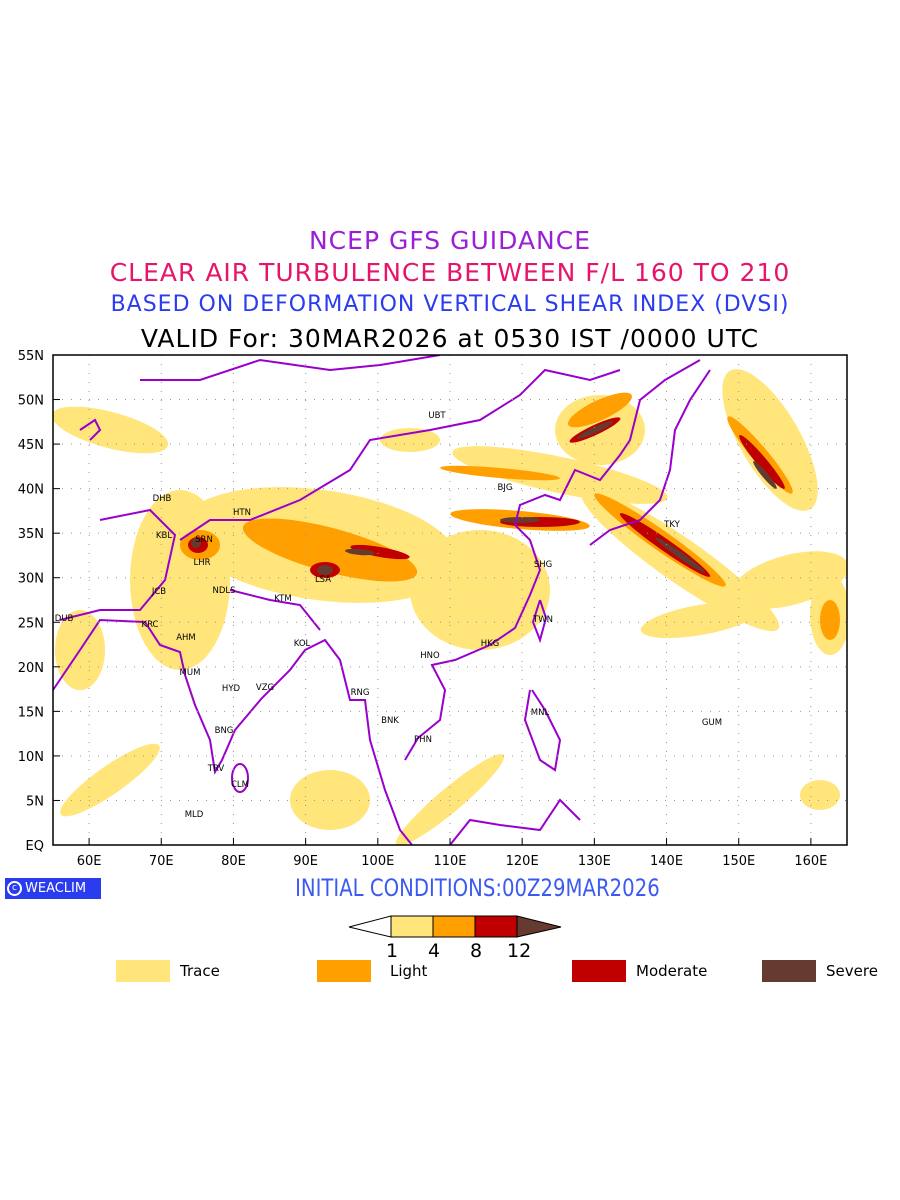  I want to click on legend-swatch-trace, so click(143, 971).